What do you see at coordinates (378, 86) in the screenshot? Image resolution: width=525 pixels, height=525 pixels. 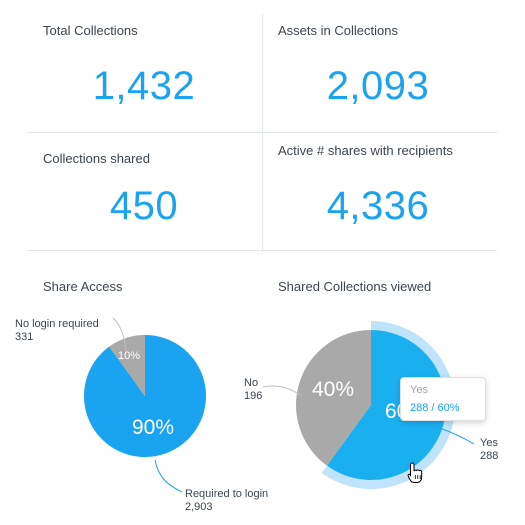 I see `stat-value-assets-in-collections: 2,093` at bounding box center [378, 86].